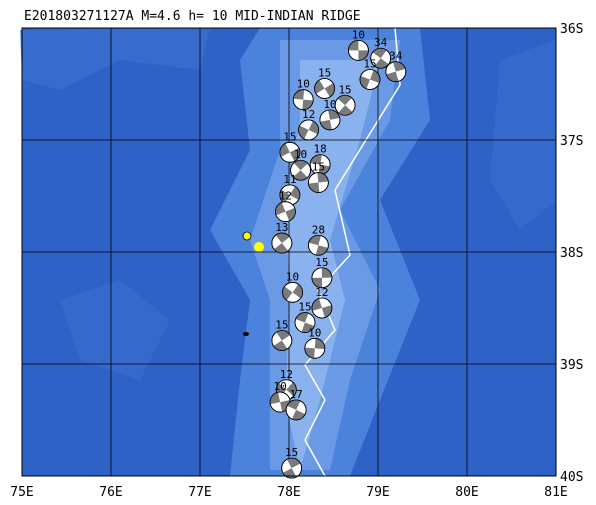 This screenshot has height=505, width=596. What do you see at coordinates (320, 149) in the screenshot?
I see `depth-label: 18` at bounding box center [320, 149].